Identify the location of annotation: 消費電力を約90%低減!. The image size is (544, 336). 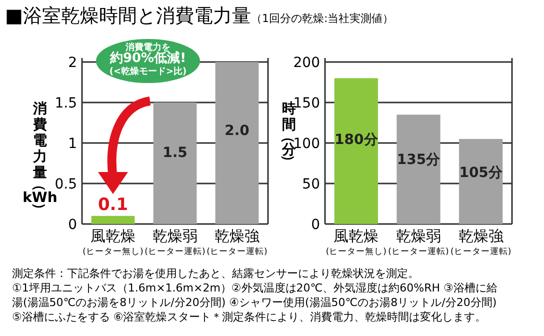
(147, 54).